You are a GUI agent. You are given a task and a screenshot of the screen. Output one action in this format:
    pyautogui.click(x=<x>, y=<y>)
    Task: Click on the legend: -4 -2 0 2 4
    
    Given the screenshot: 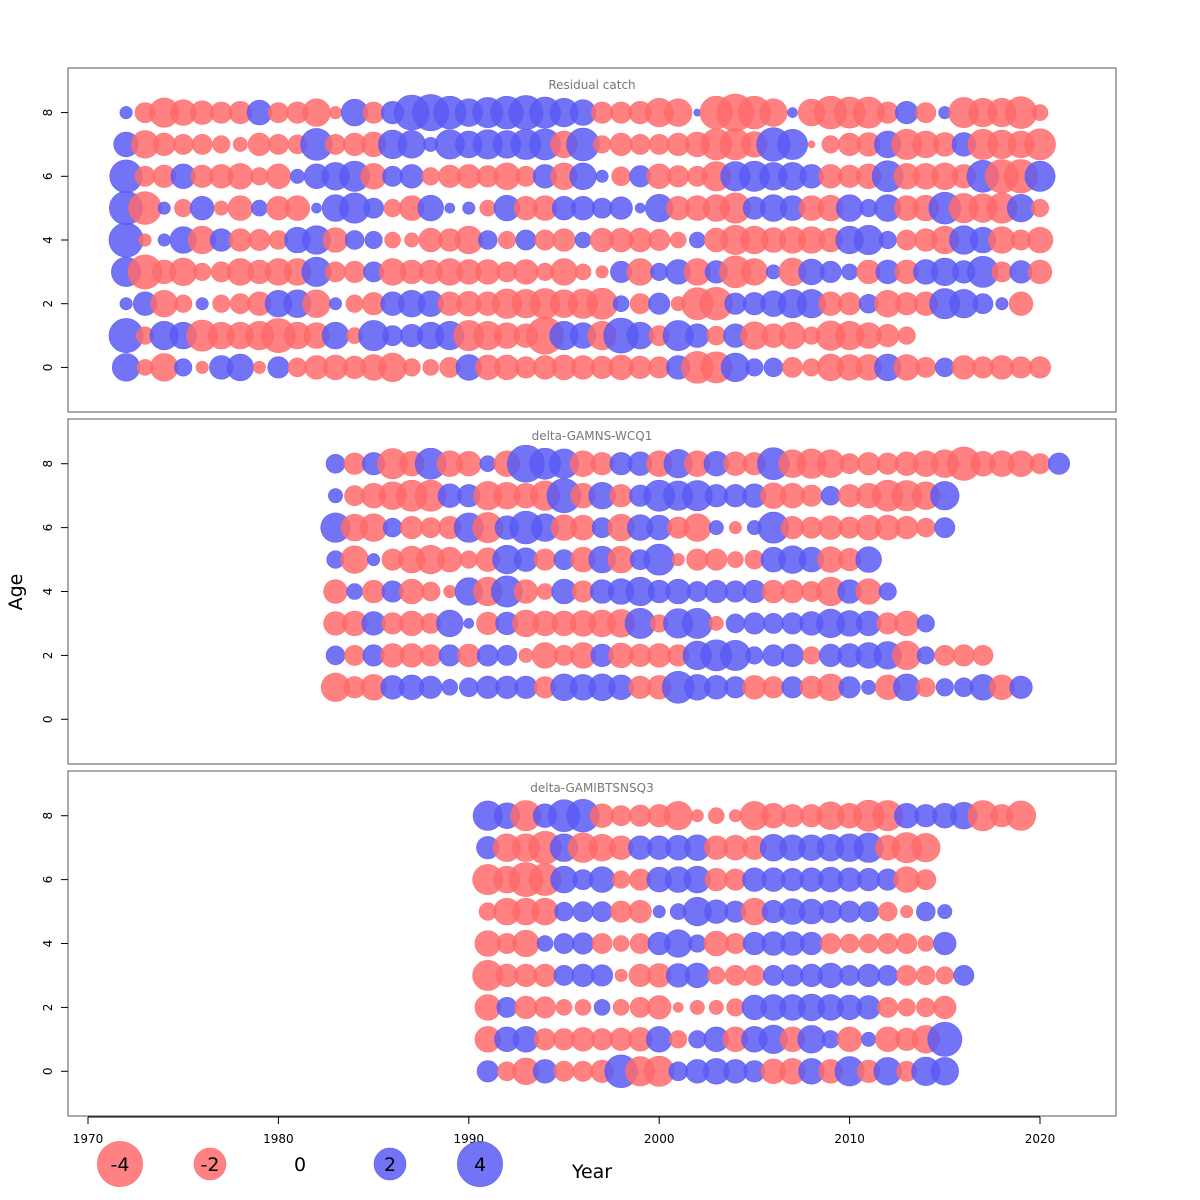 What is the action you would take?
    pyautogui.click(x=300, y=1164)
    